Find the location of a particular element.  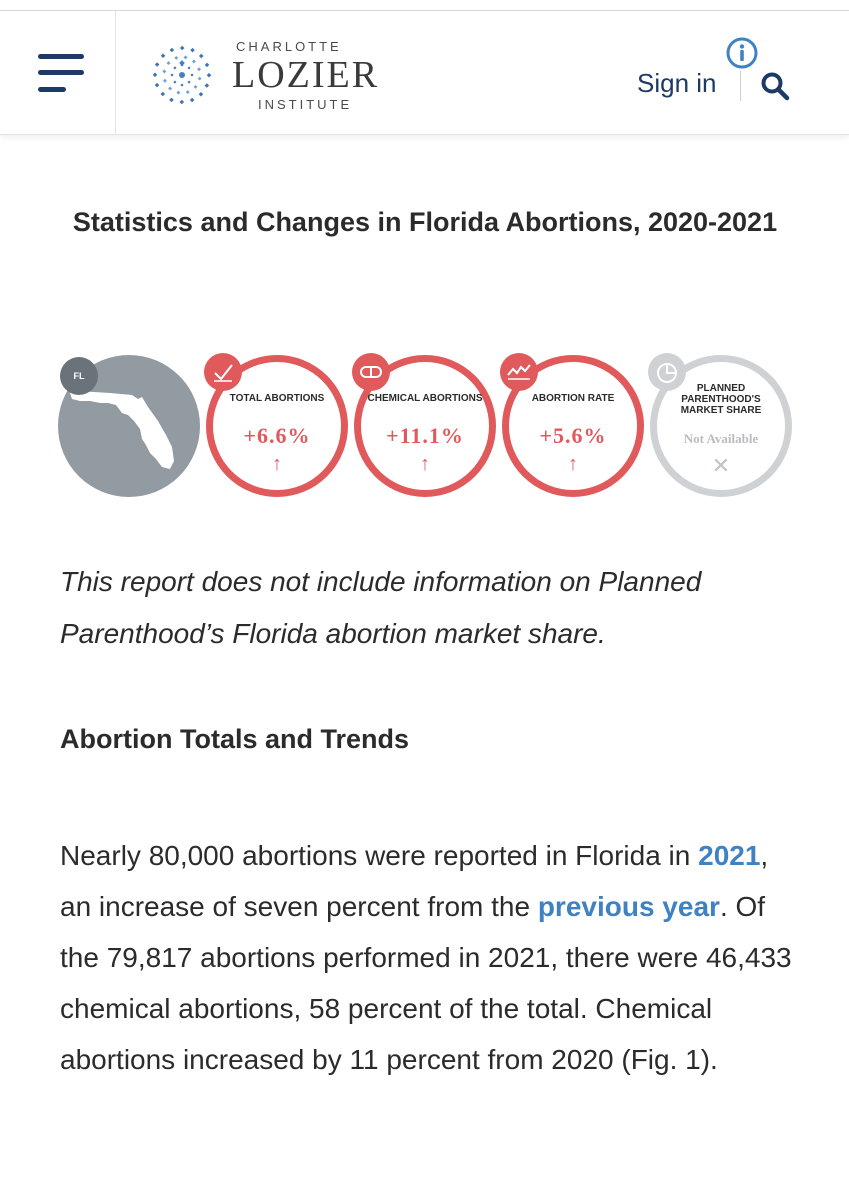

sign-in-link: Sign in is located at coordinates (677, 83).